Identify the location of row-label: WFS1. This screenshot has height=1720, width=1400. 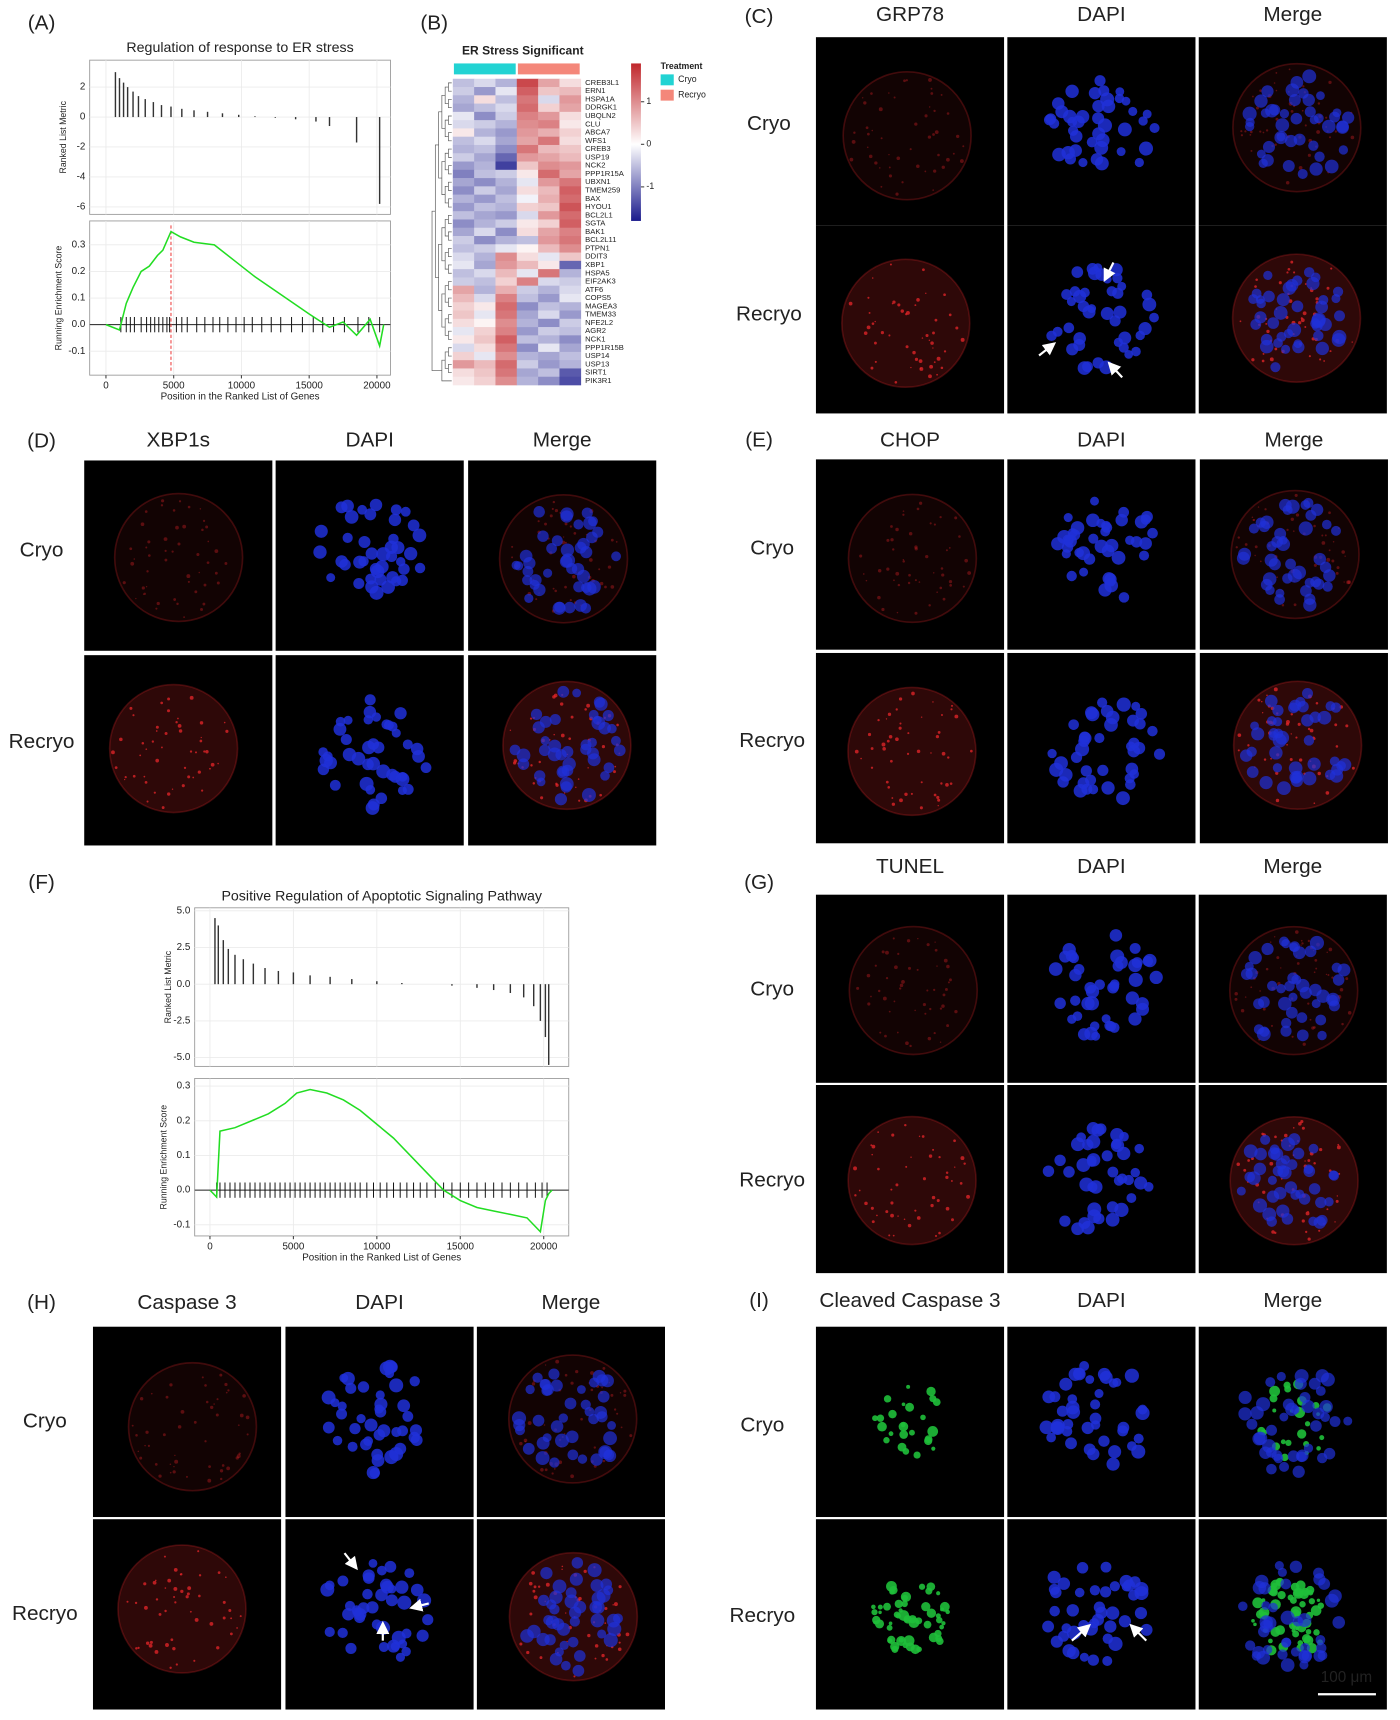
(595, 140).